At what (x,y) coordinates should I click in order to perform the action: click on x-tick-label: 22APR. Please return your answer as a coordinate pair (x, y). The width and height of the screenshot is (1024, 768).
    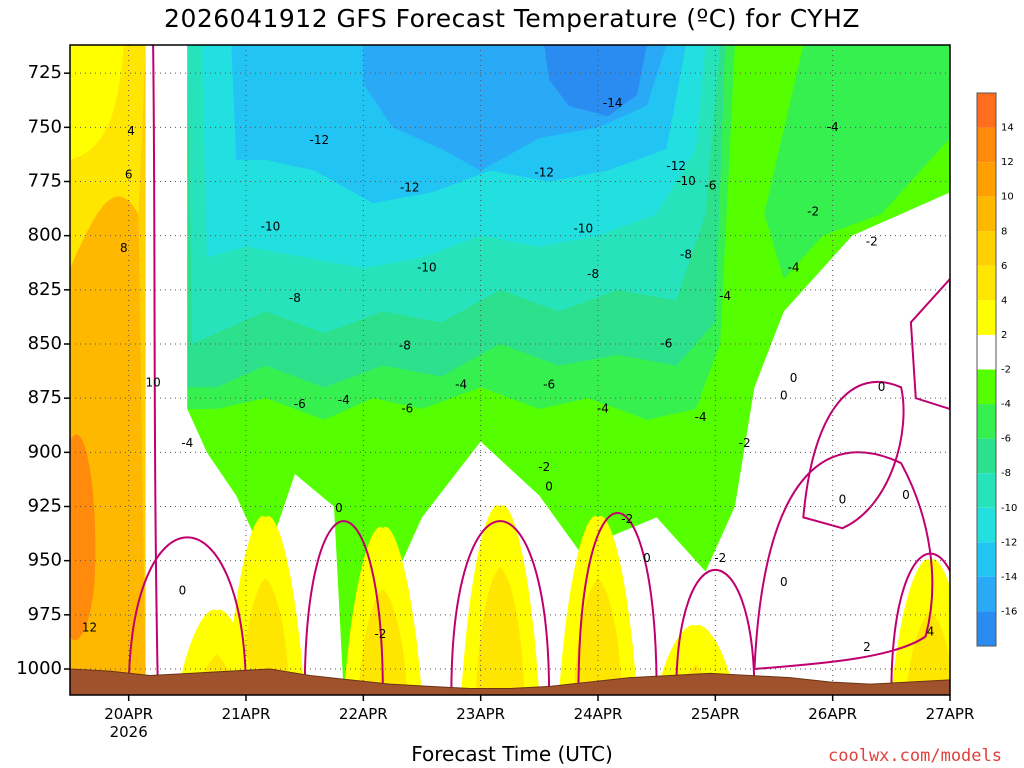
    Looking at the image, I should click on (363, 714).